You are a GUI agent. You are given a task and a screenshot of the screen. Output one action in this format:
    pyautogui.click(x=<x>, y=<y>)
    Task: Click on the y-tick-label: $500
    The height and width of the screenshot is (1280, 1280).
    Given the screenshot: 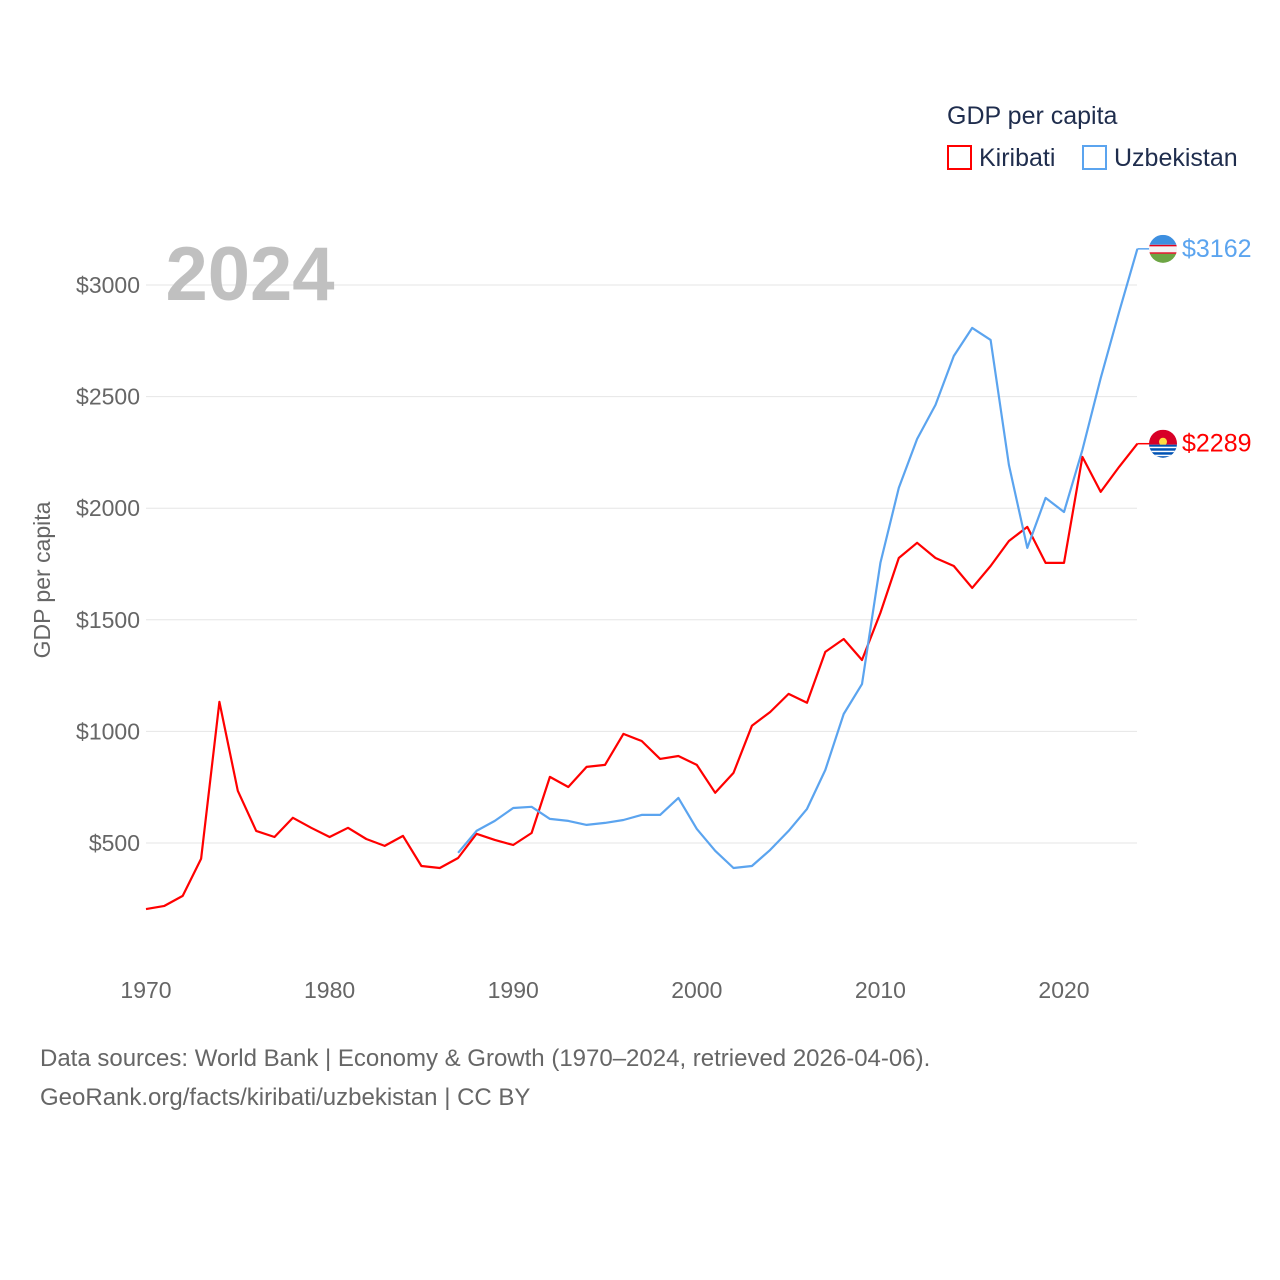 What is the action you would take?
    pyautogui.click(x=114, y=843)
    